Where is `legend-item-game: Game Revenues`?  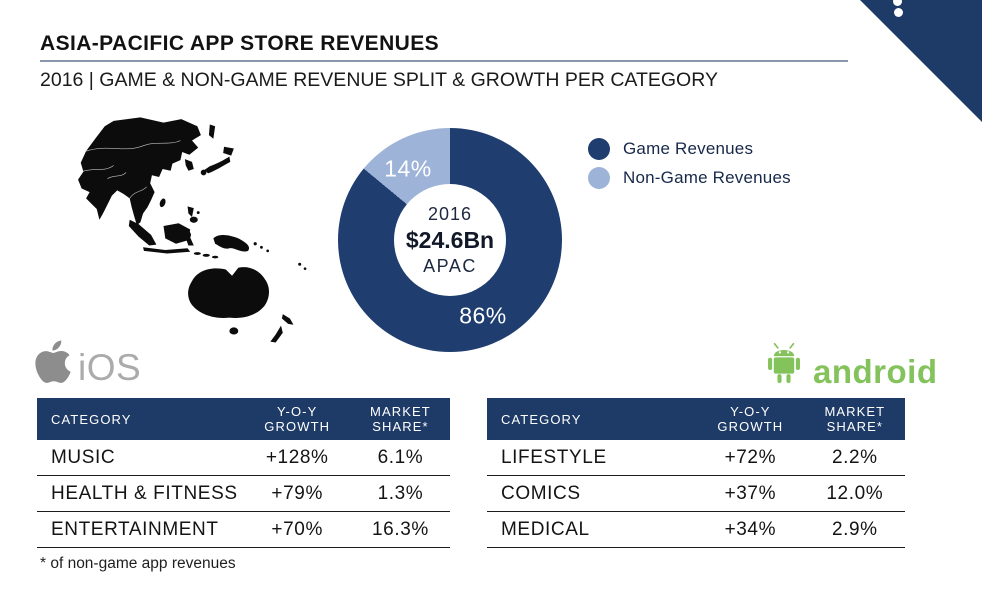
legend-item-game: Game Revenues is located at coordinates (689, 149).